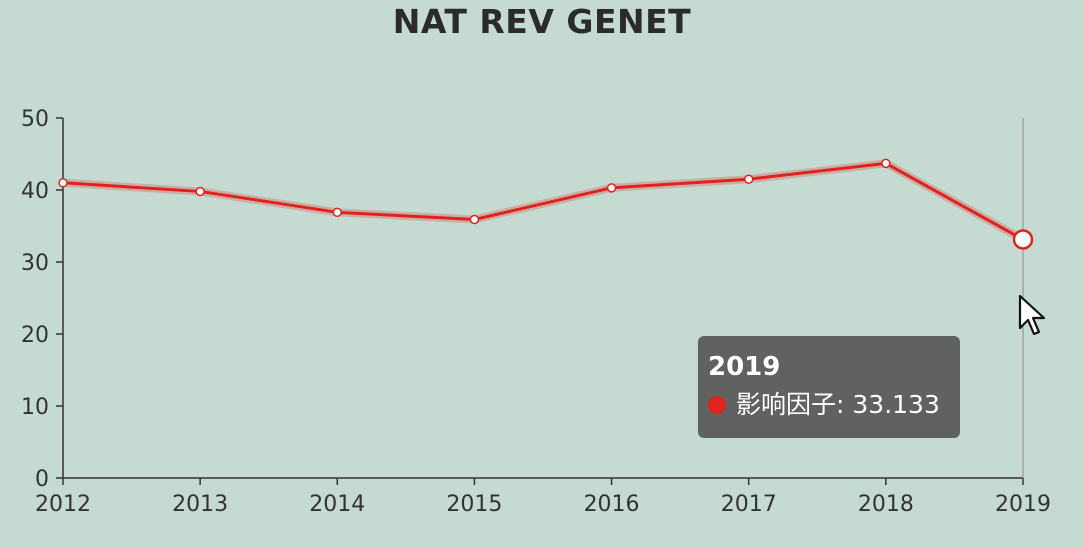  I want to click on x-tick-label: 2017, so click(749, 504).